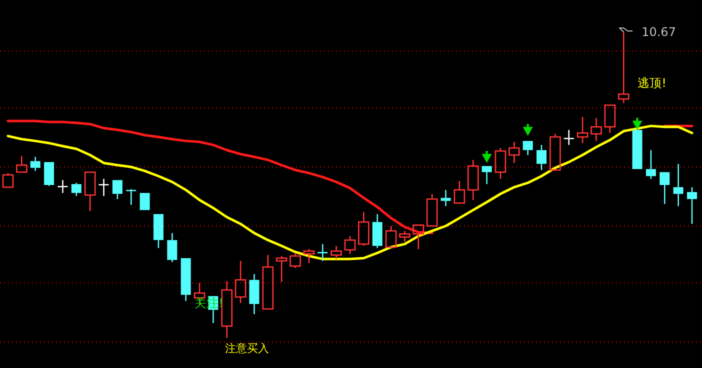 The width and height of the screenshot is (702, 368). Describe the element at coordinates (652, 83) in the screenshot. I see `annotation: 逃顶!` at that location.